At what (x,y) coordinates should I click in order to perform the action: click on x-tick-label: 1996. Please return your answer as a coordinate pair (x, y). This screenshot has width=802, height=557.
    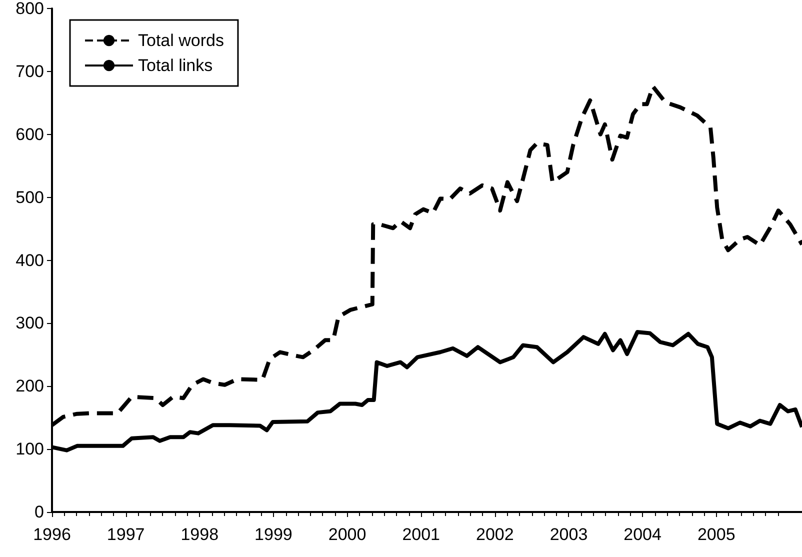
    Looking at the image, I should click on (52, 534).